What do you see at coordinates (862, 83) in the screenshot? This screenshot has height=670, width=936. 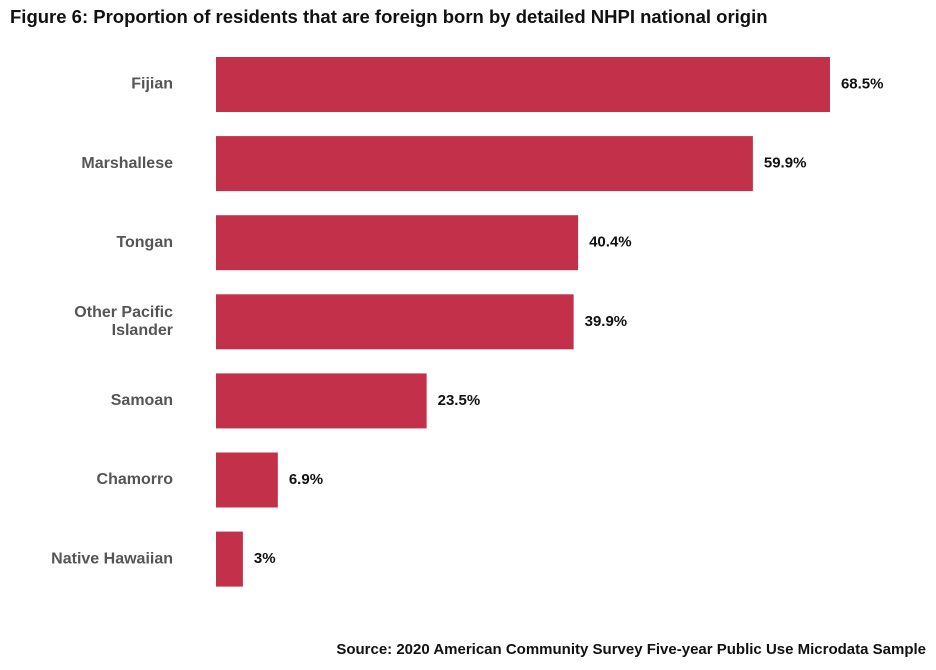 I see `data-label: 68.5%` at bounding box center [862, 83].